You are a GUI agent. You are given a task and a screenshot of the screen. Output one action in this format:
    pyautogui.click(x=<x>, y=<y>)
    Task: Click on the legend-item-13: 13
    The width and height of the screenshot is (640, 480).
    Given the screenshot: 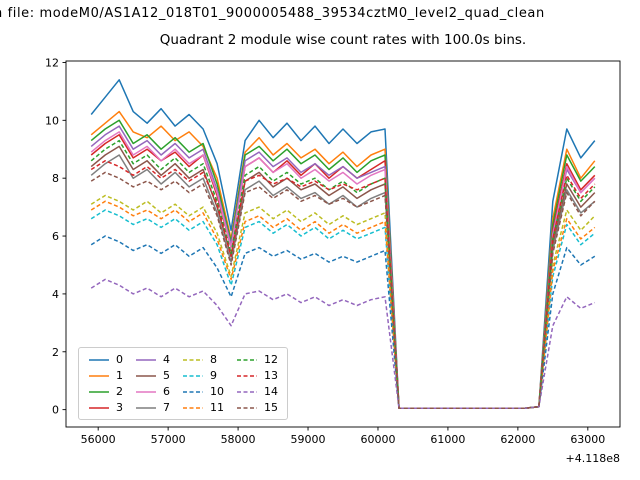 What is the action you would take?
    pyautogui.click(x=257, y=375)
    